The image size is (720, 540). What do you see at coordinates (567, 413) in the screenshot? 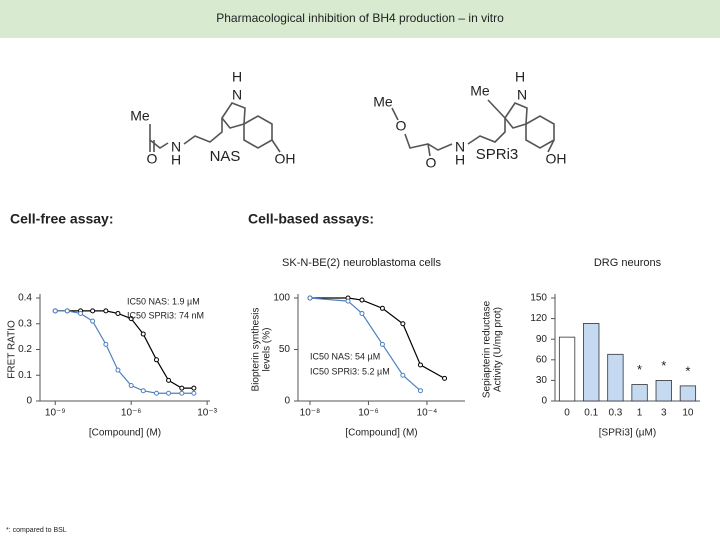
I see `x-tick-label: 0` at bounding box center [567, 413].